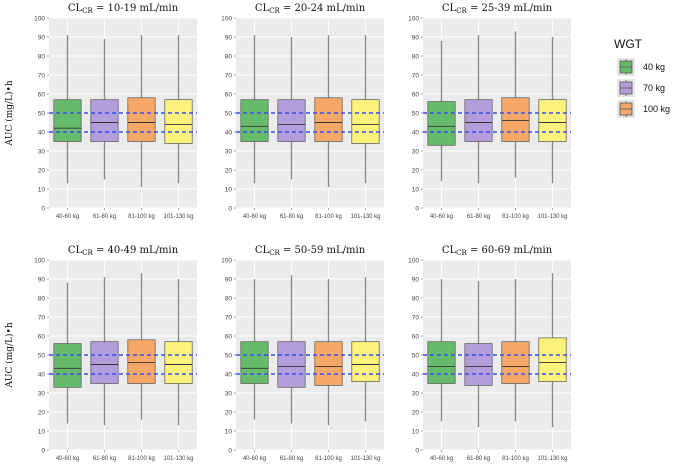 The height and width of the screenshot is (464, 676). I want to click on legend-item-100kg: 100 kg, so click(643, 109).